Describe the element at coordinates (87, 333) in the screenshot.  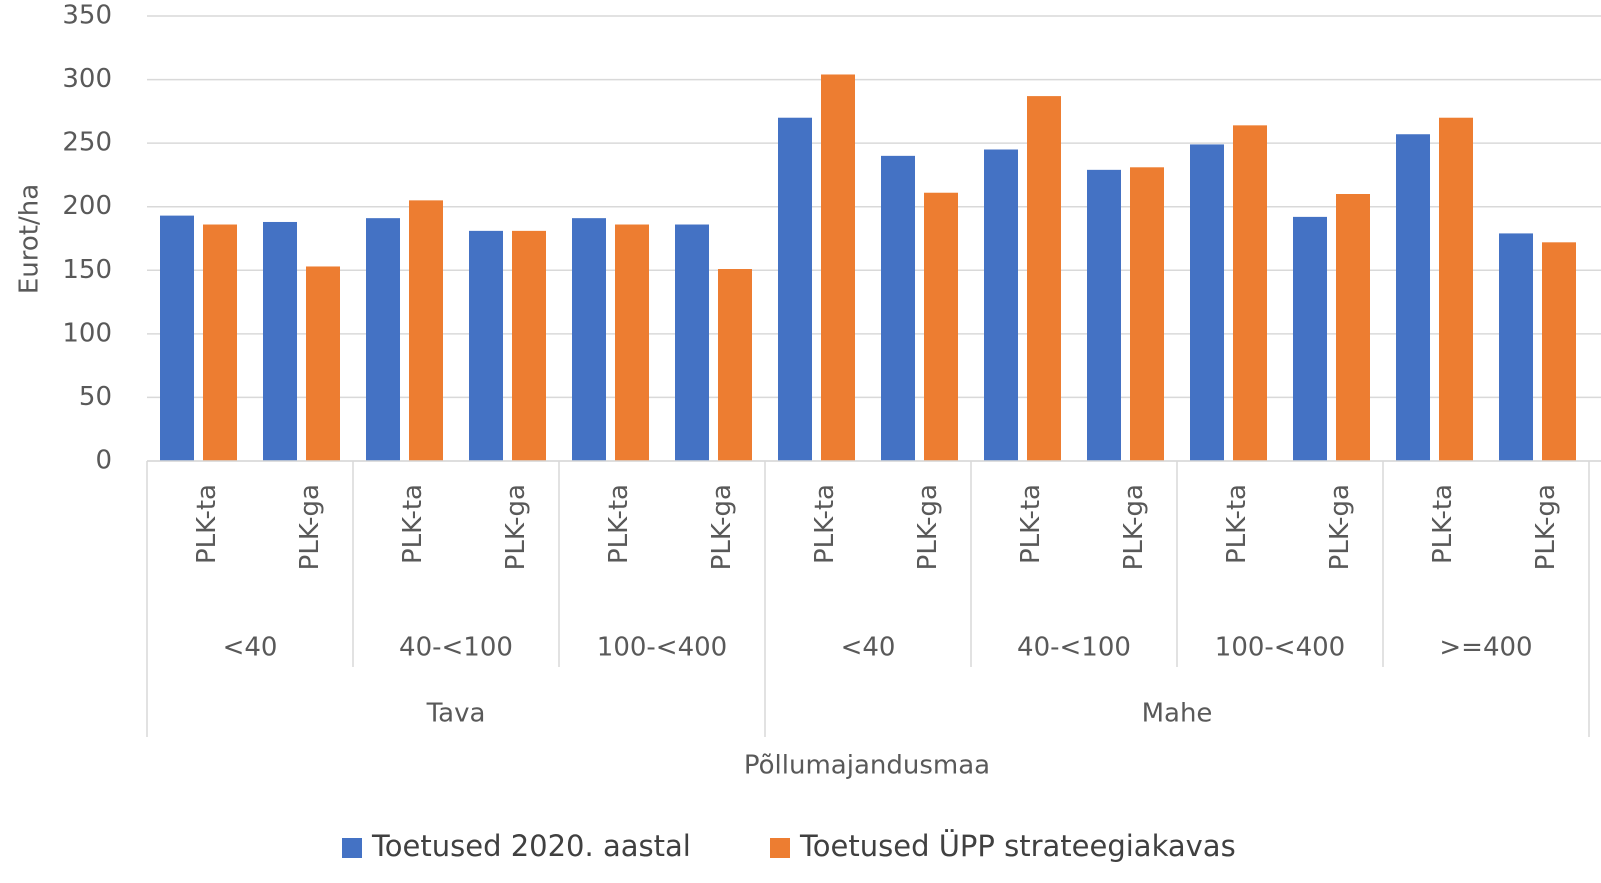
I see `y-tick-label: 100` at that location.